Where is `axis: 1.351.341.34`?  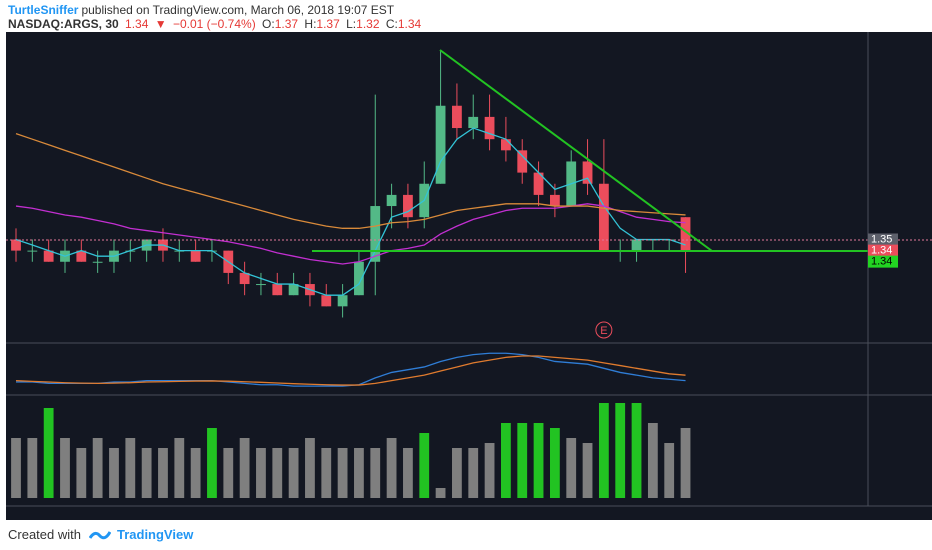 axis: 1.351.341.34 is located at coordinates (883, 250).